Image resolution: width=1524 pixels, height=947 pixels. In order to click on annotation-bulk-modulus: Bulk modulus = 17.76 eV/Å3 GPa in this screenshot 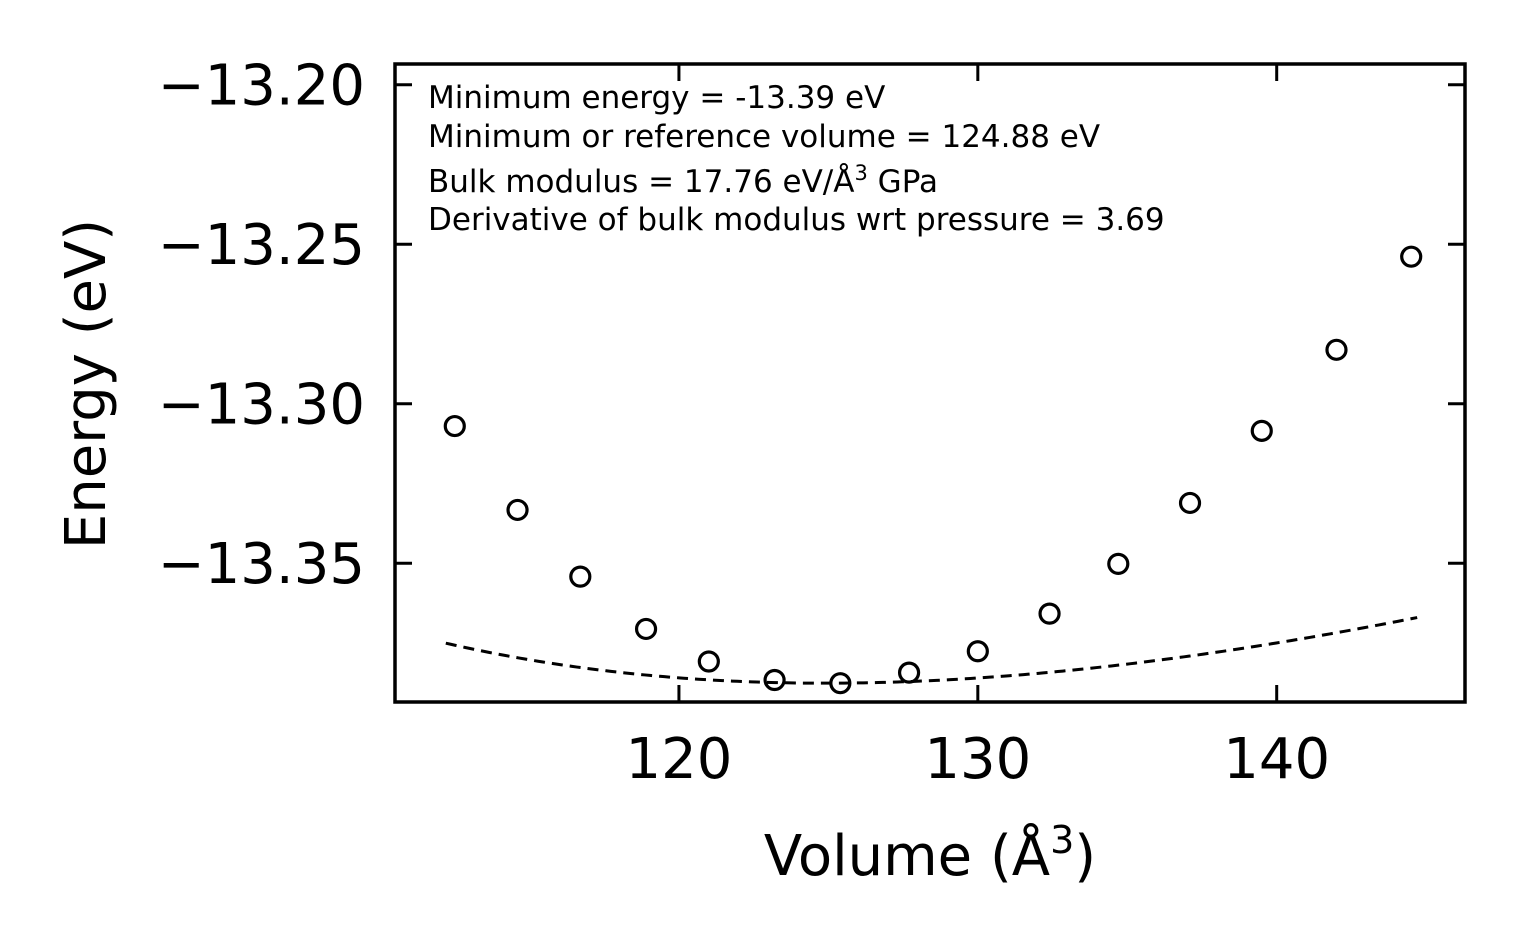, I will do `click(683, 180)`.